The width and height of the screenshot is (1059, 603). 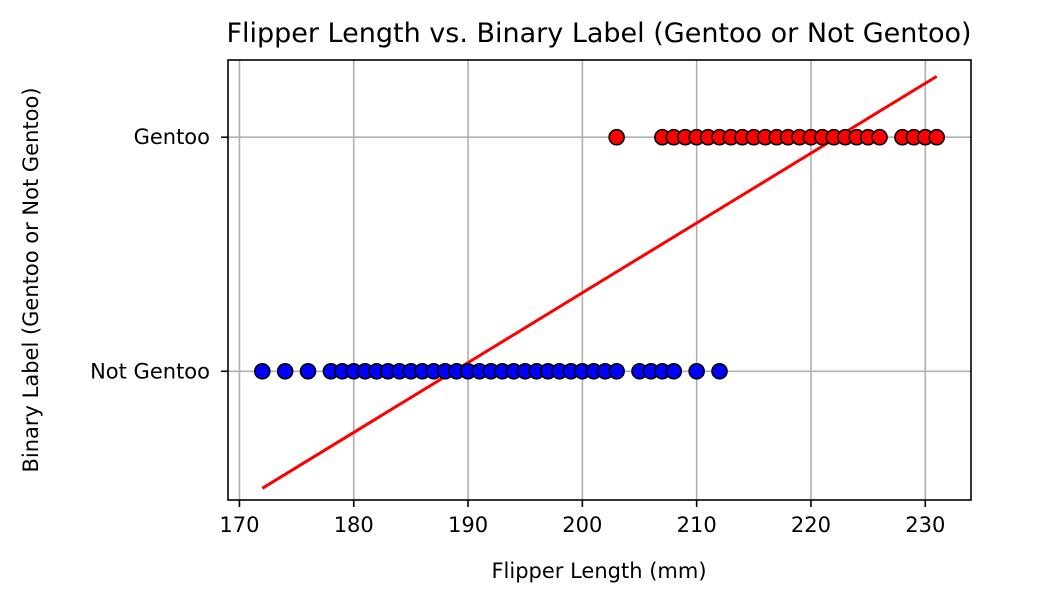 What do you see at coordinates (925, 525) in the screenshot?
I see `x-tick-label: 230` at bounding box center [925, 525].